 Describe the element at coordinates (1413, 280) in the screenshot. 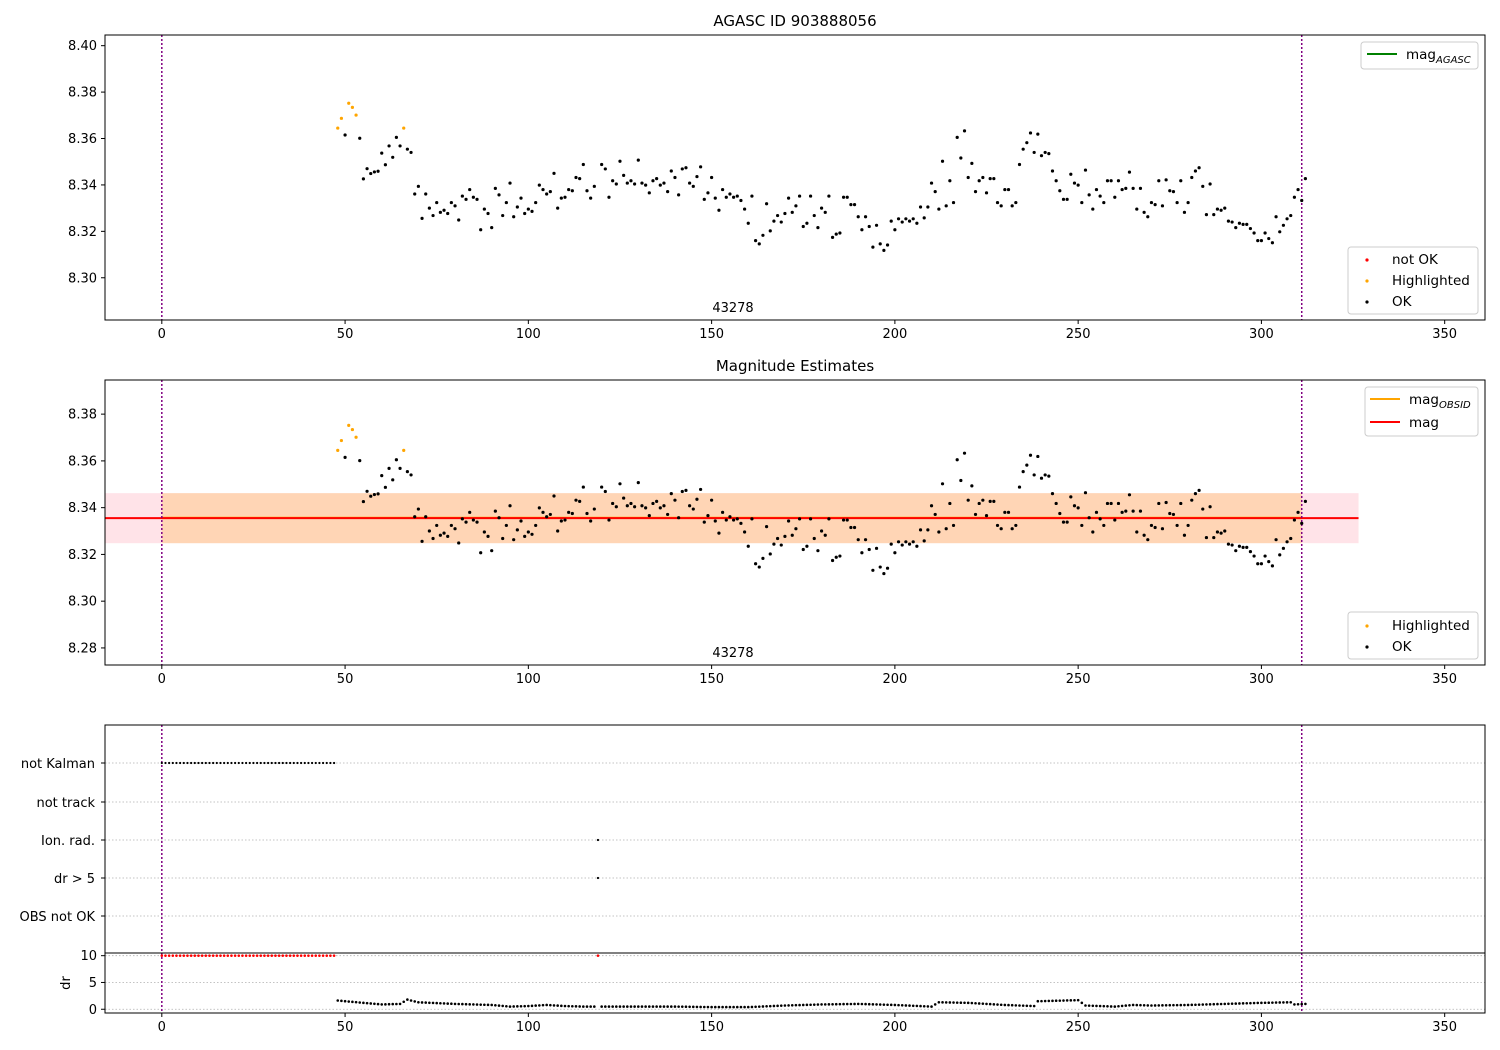

I see `agasc-marker-legend: not OK Highlighted OK` at that location.